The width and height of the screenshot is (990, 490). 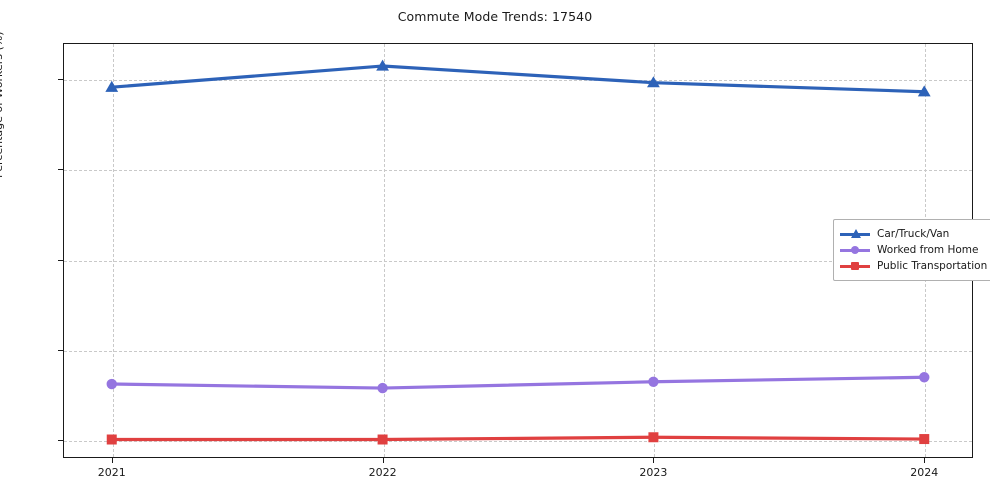 What do you see at coordinates (2, 105) in the screenshot?
I see `y-axis-title: Percentage of Workers (%)` at bounding box center [2, 105].